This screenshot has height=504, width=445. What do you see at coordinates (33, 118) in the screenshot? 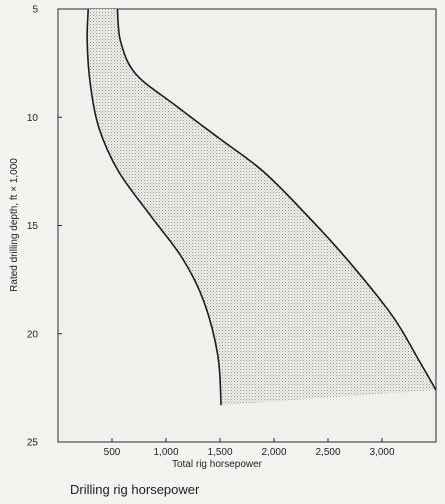
I see `y-tick-label: 10` at bounding box center [33, 118].